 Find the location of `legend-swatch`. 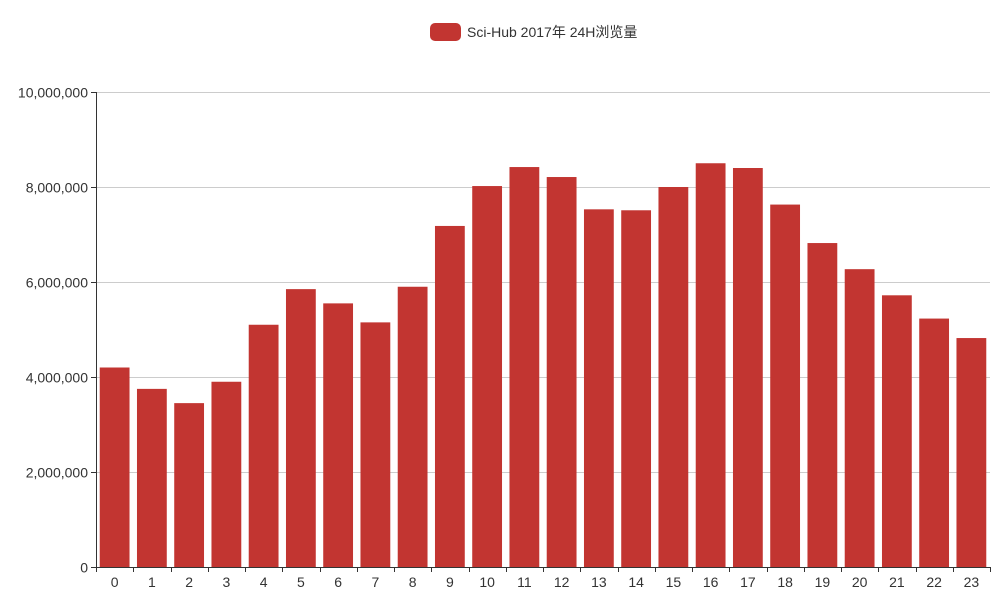

legend-swatch is located at coordinates (445, 32).